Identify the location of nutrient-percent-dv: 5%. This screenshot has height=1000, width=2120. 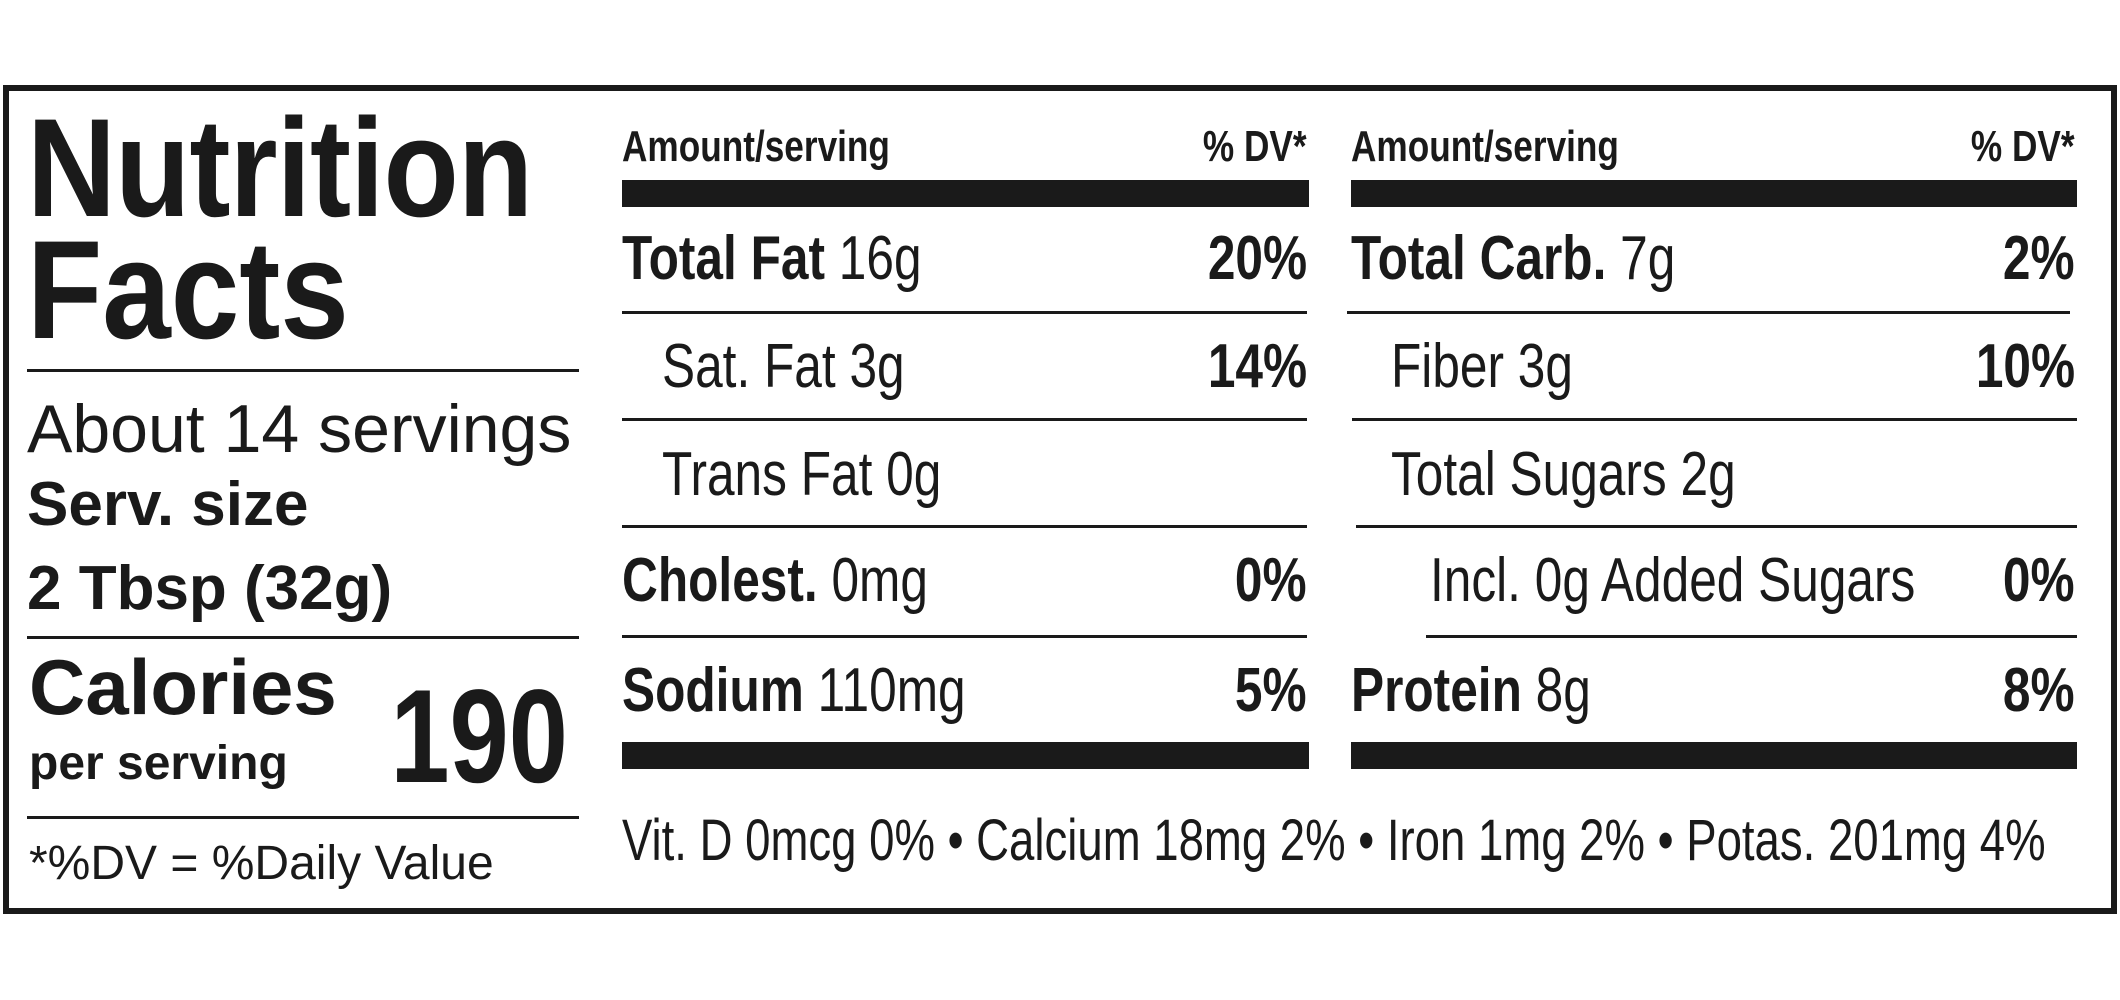
(1271, 690).